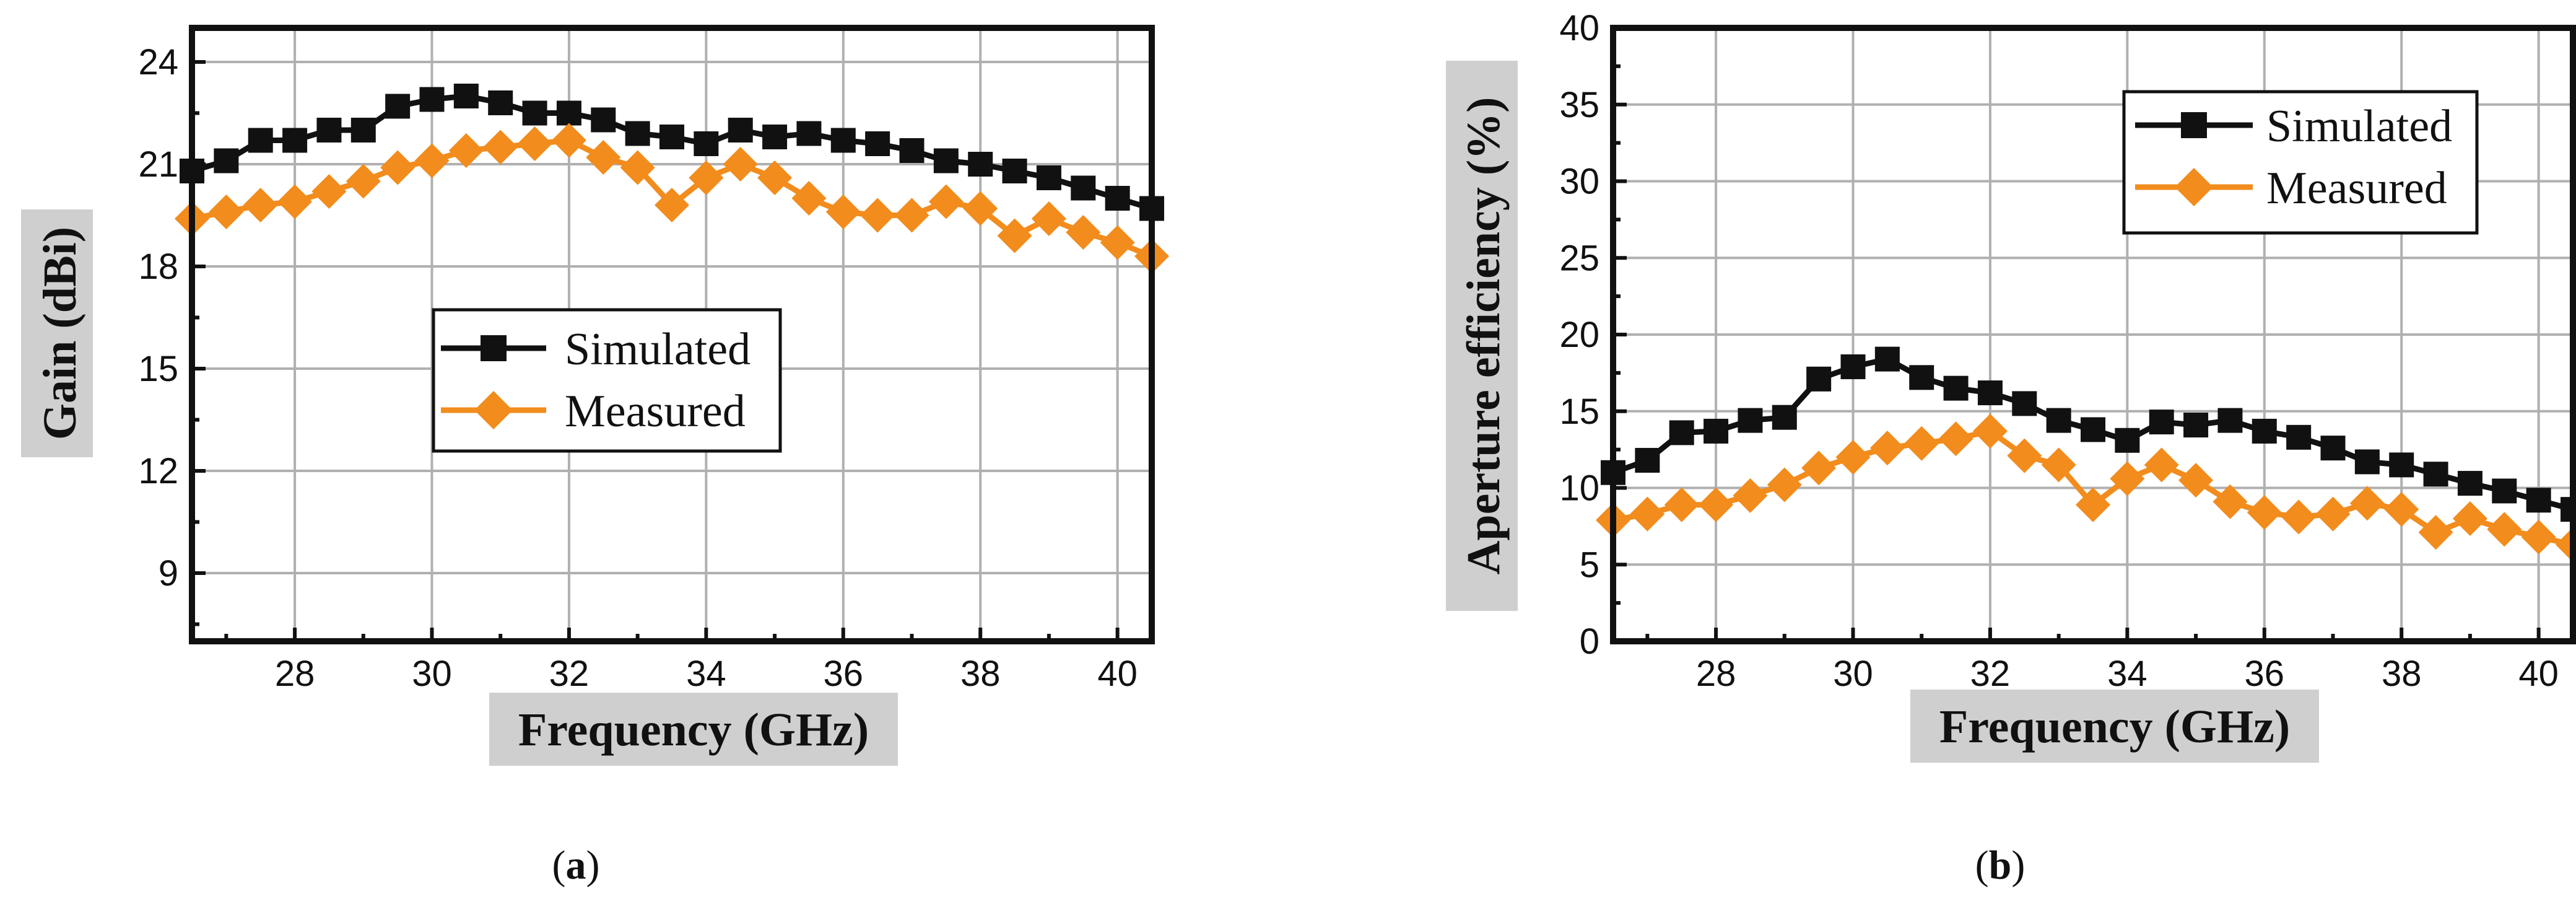 The image size is (2576, 899). Describe the element at coordinates (158, 471) in the screenshot. I see `y-tick-label: 12` at that location.